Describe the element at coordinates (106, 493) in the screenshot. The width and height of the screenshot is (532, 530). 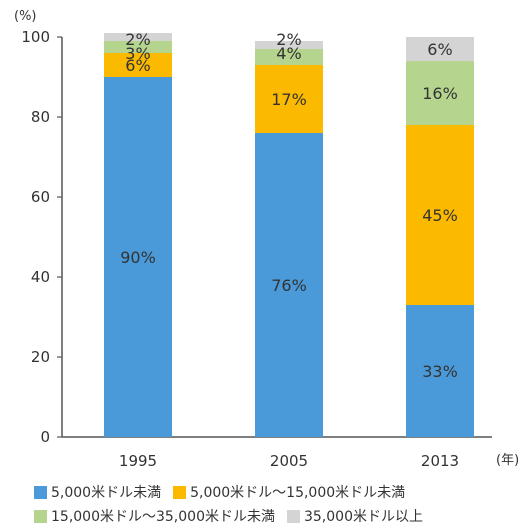
I see `legend-label-under-5000: 5,000米ドル未満` at that location.